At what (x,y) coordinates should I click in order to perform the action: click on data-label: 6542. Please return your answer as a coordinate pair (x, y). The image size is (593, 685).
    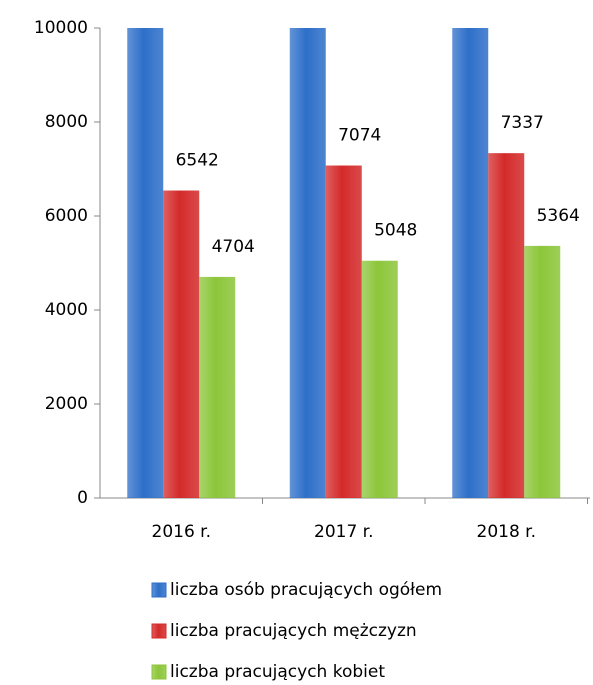
    Looking at the image, I should click on (197, 161).